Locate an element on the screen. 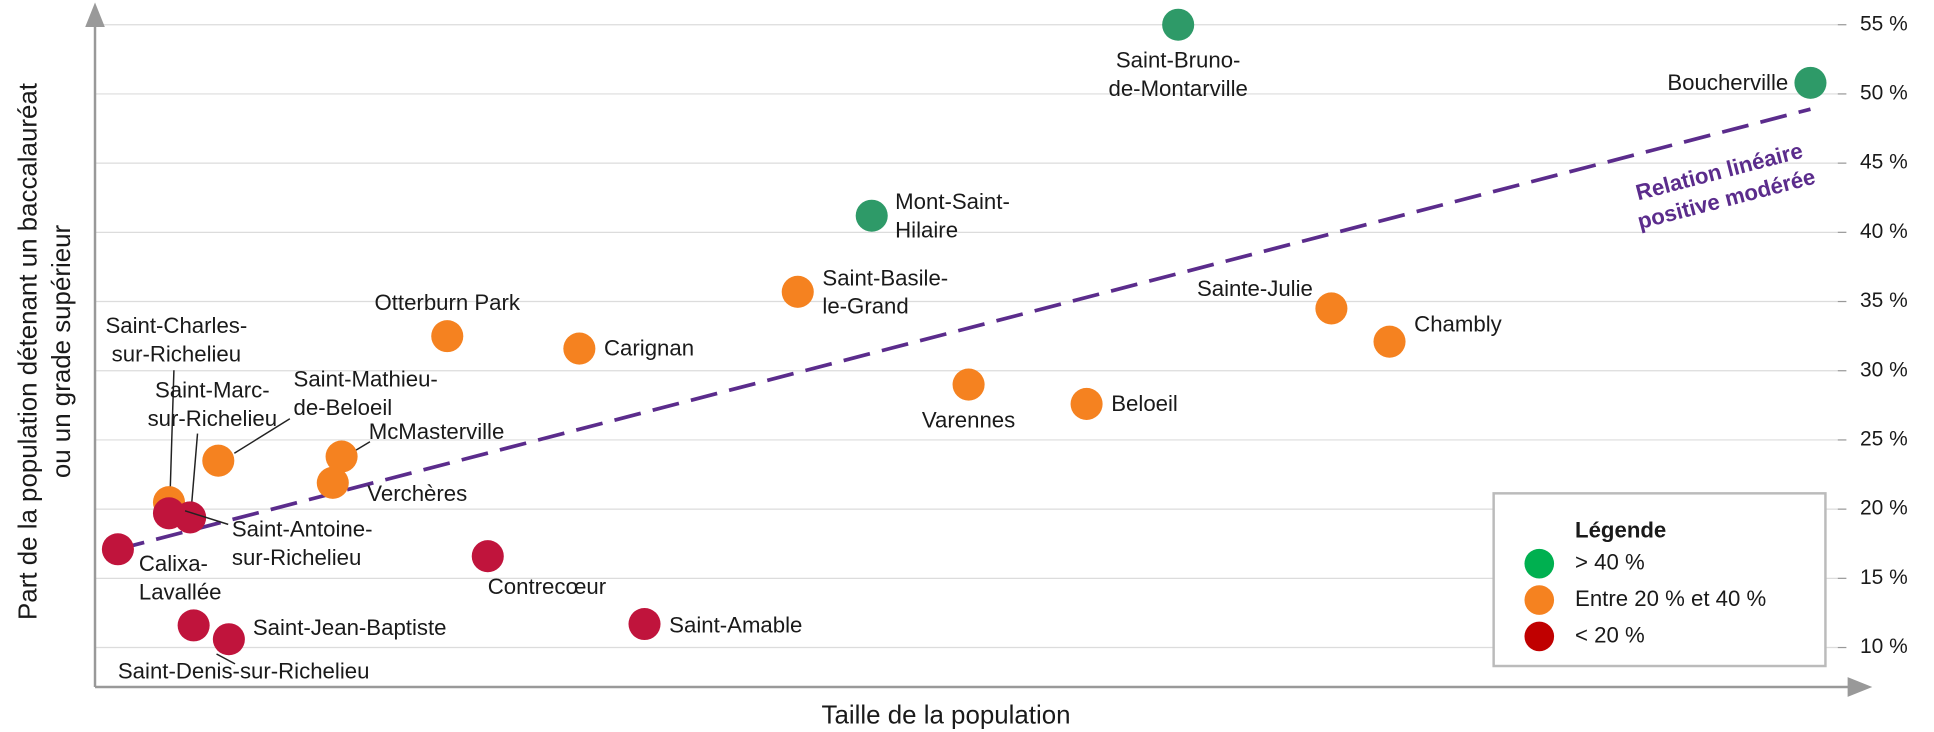 This screenshot has width=1934, height=732. point-label: de-Montarville is located at coordinates (1178, 88).